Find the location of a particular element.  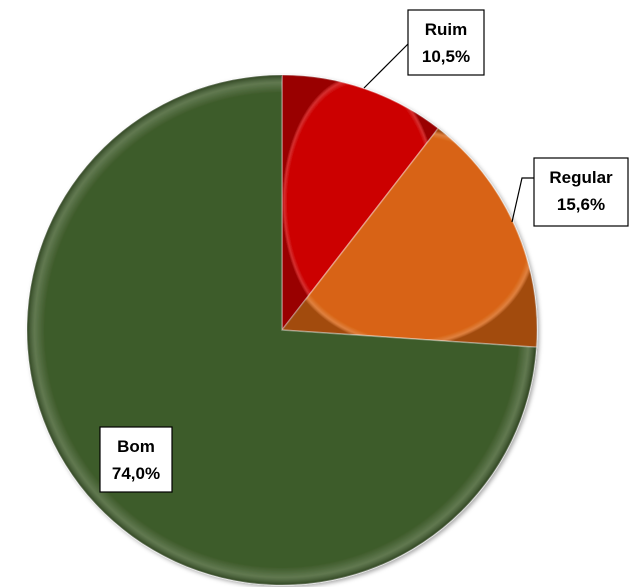

slice-value-label: 74,0% is located at coordinates (136, 473).